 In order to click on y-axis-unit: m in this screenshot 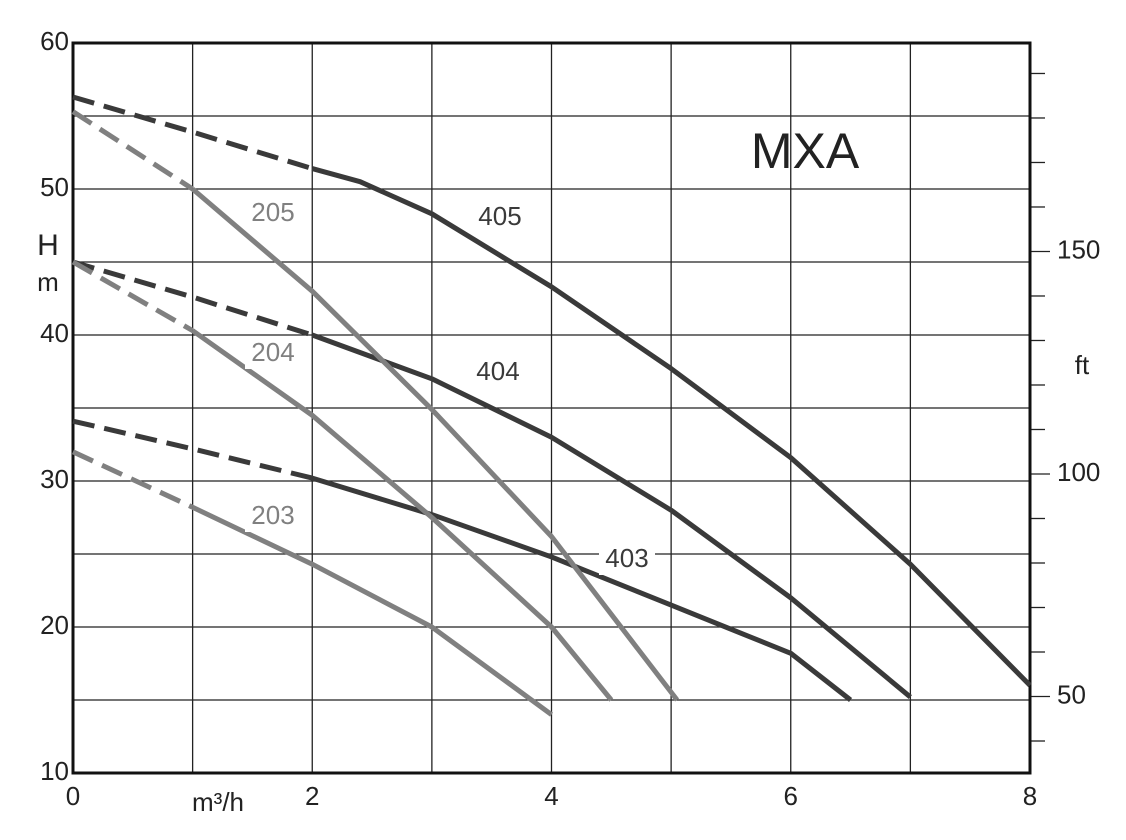, I will do `click(48, 282)`.